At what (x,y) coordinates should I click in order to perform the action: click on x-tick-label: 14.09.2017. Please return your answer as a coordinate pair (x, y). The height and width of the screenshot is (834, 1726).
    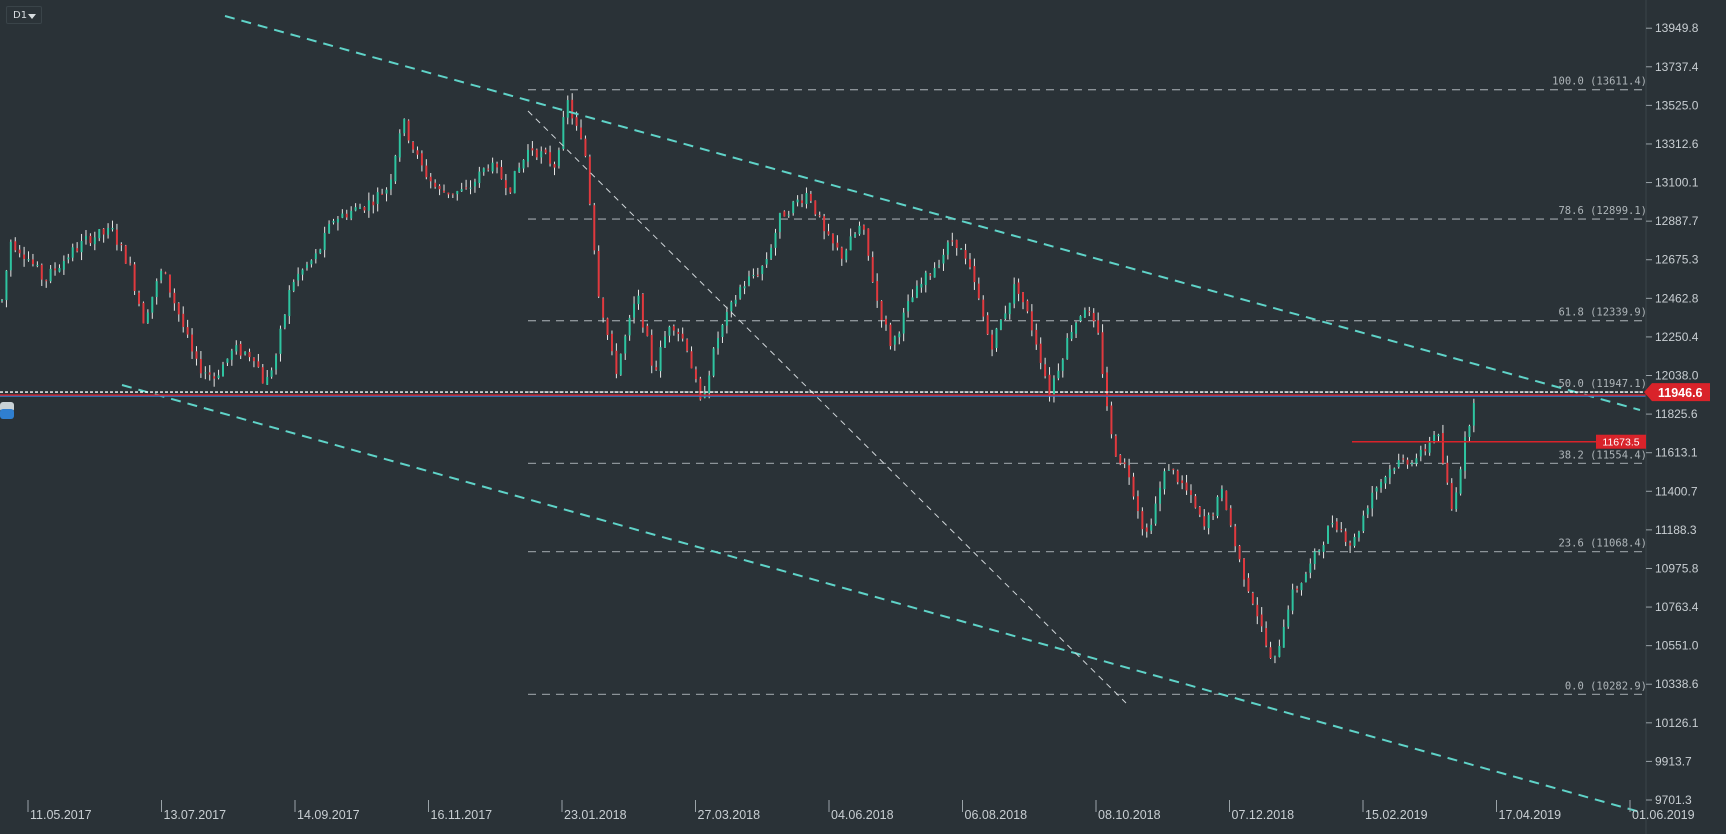
    Looking at the image, I should click on (328, 815).